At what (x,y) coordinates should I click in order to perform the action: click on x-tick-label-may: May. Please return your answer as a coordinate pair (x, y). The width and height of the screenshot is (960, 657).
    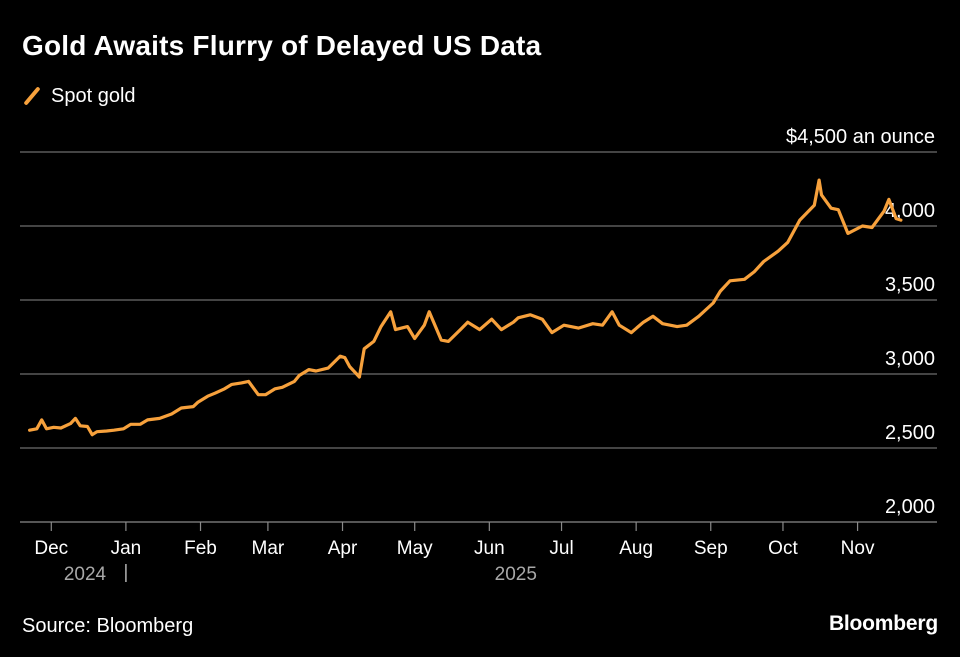
    Looking at the image, I should click on (415, 548).